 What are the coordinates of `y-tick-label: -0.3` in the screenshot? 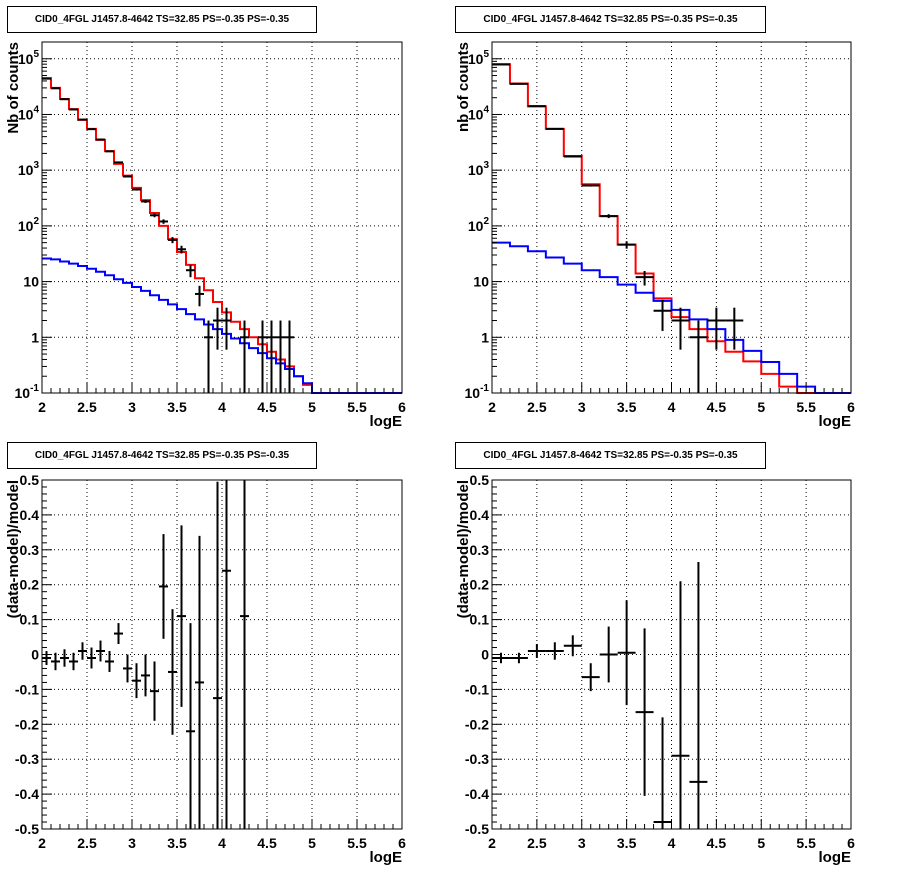 It's located at (477, 759).